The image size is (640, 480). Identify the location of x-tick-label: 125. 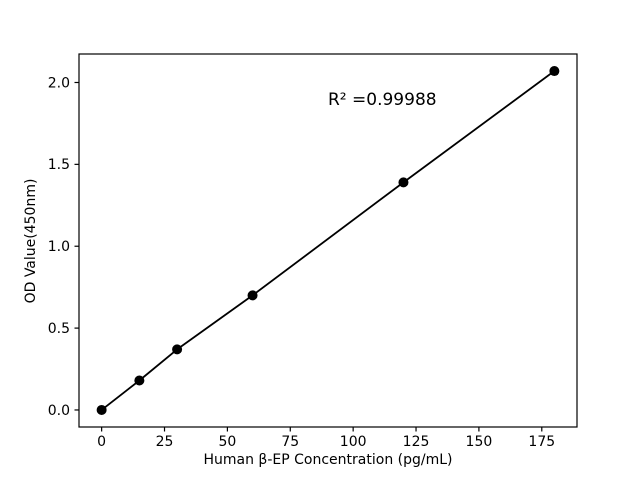
(416, 442).